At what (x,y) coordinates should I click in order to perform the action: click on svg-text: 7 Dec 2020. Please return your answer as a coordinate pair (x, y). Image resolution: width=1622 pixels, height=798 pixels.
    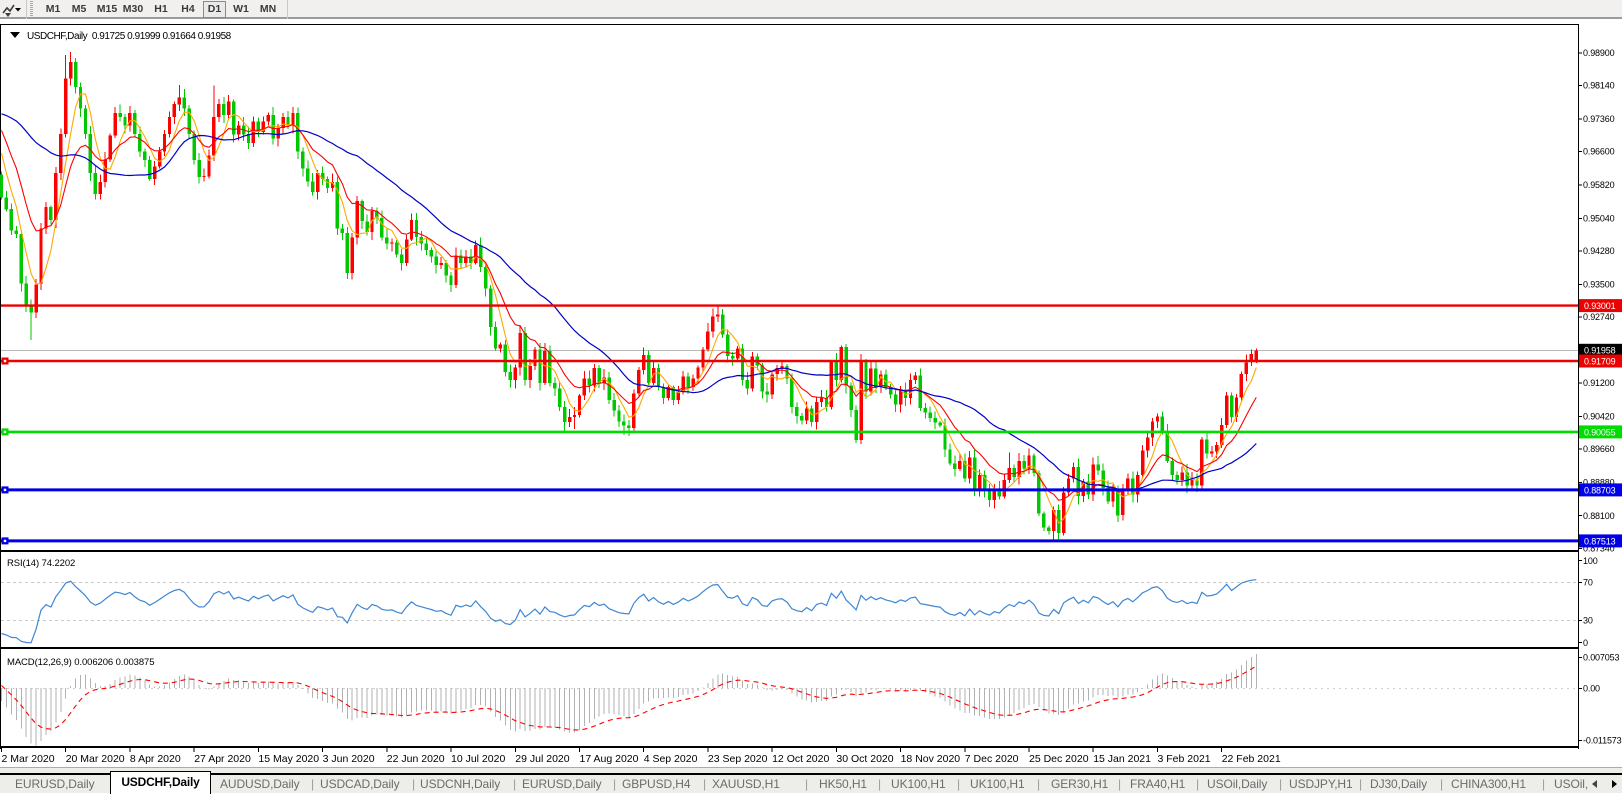
    Looking at the image, I should click on (992, 759).